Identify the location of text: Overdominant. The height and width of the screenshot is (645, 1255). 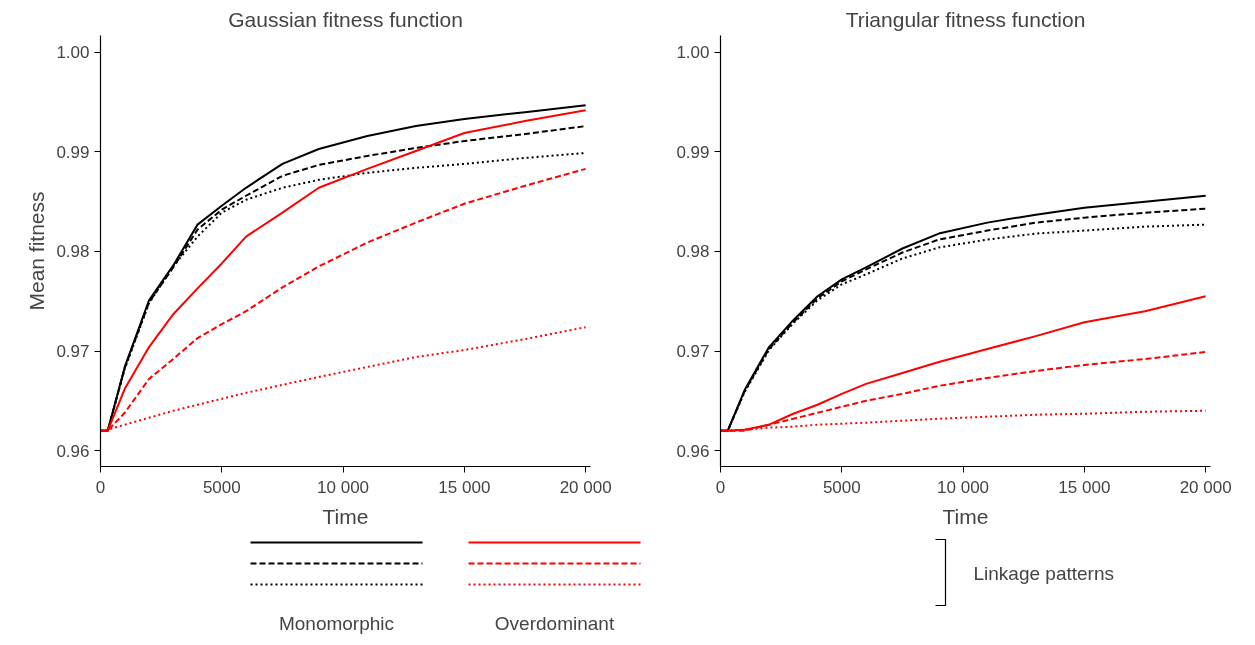
(554, 623).